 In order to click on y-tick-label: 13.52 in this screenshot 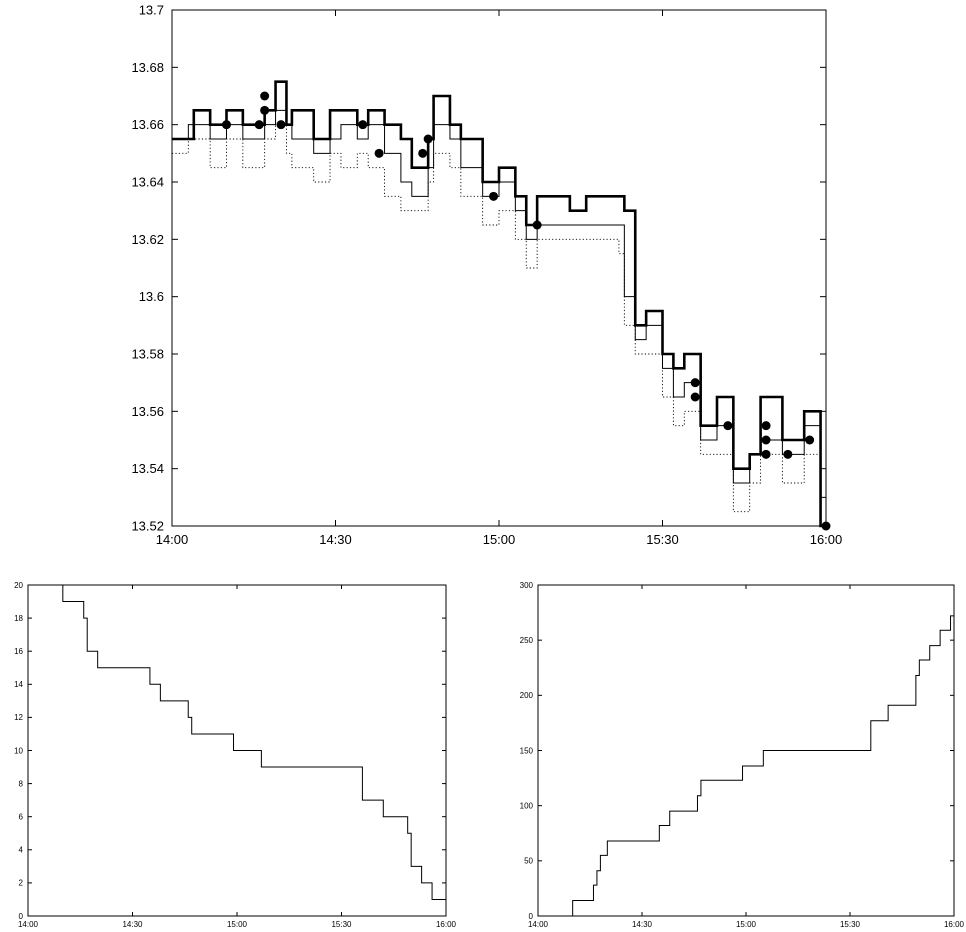, I will do `click(147, 526)`.